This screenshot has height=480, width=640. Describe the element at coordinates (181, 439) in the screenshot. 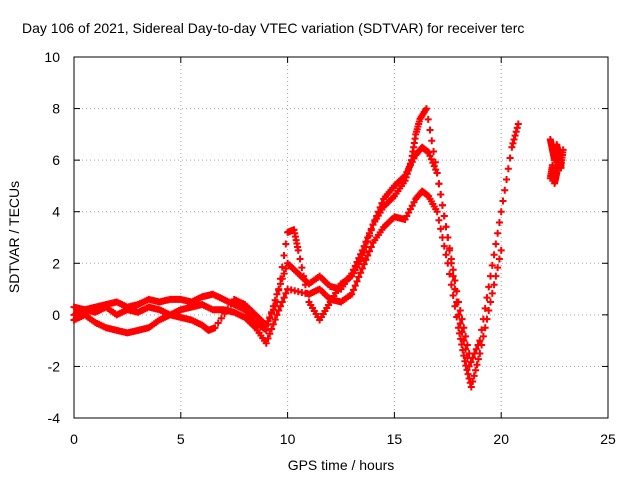

I see `x-tick-label: 5` at that location.